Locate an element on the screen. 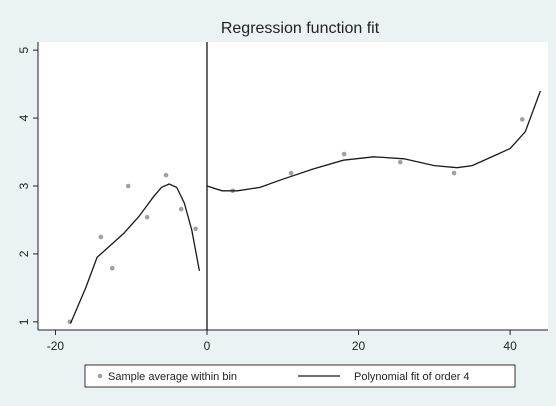 The image size is (556, 406). x-tick-label: 0 is located at coordinates (207, 346).